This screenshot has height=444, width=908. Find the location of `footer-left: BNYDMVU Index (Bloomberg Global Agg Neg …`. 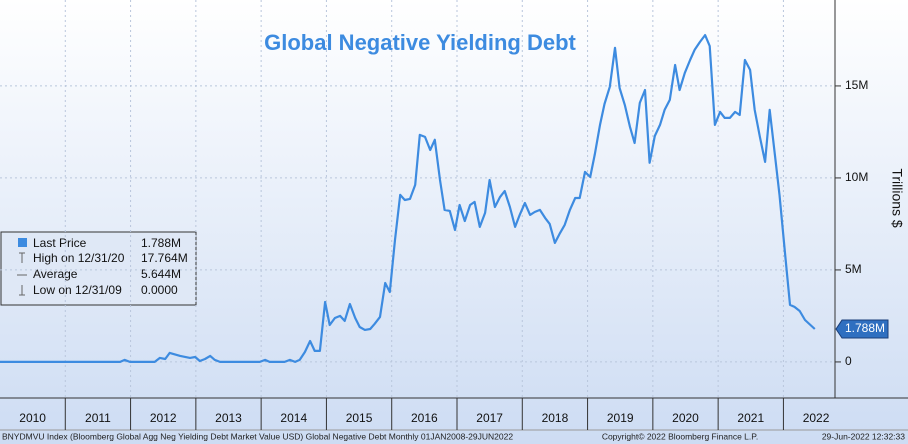

footer-left: BNYDMVU Index (Bloomberg Global Agg Neg … is located at coordinates (257, 436).